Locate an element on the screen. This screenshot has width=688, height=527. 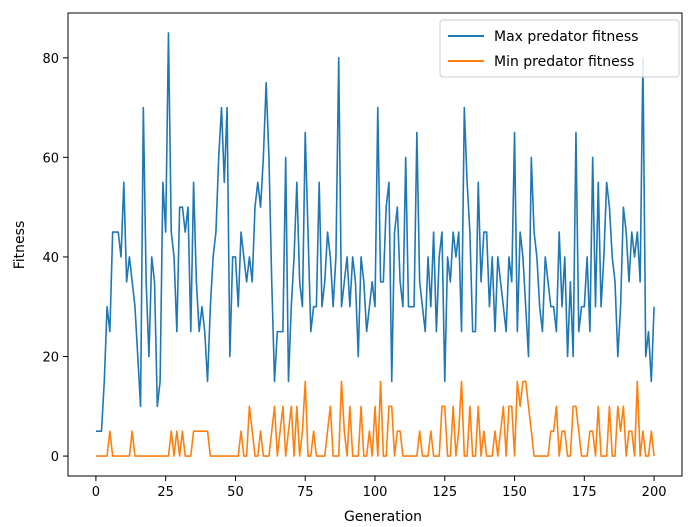
y-tick-label: 20 is located at coordinates (50, 358).